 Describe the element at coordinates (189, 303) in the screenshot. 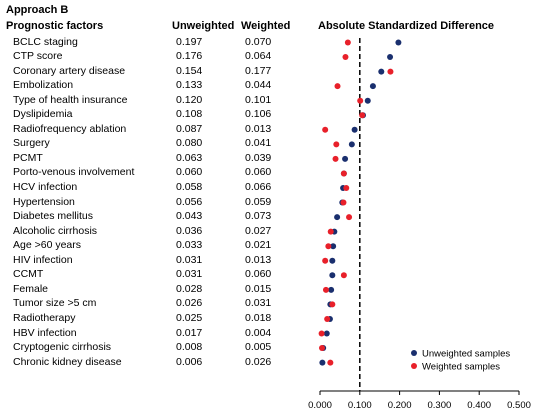

I see `unweighted-value: 0.026` at that location.